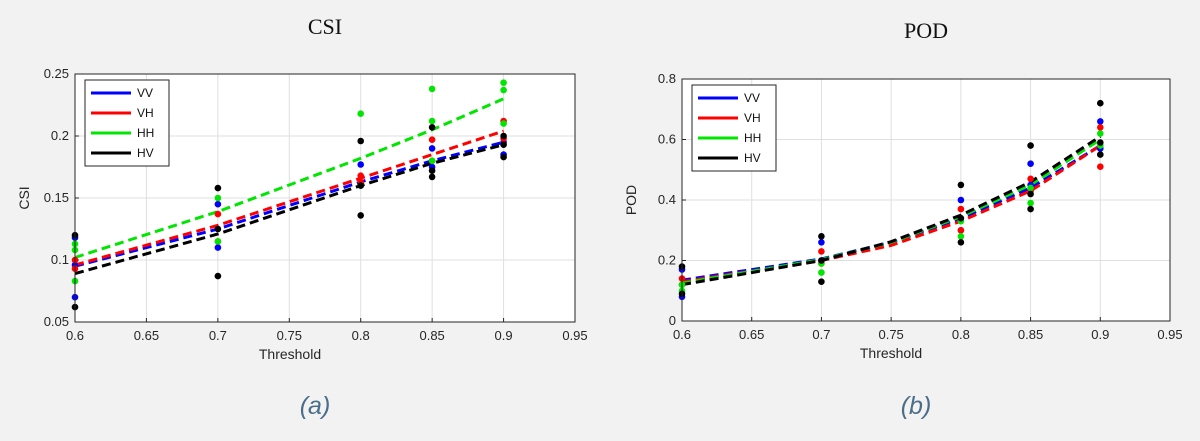 This screenshot has height=441, width=1200. I want to click on y-tick-label: 0.6, so click(667, 139).